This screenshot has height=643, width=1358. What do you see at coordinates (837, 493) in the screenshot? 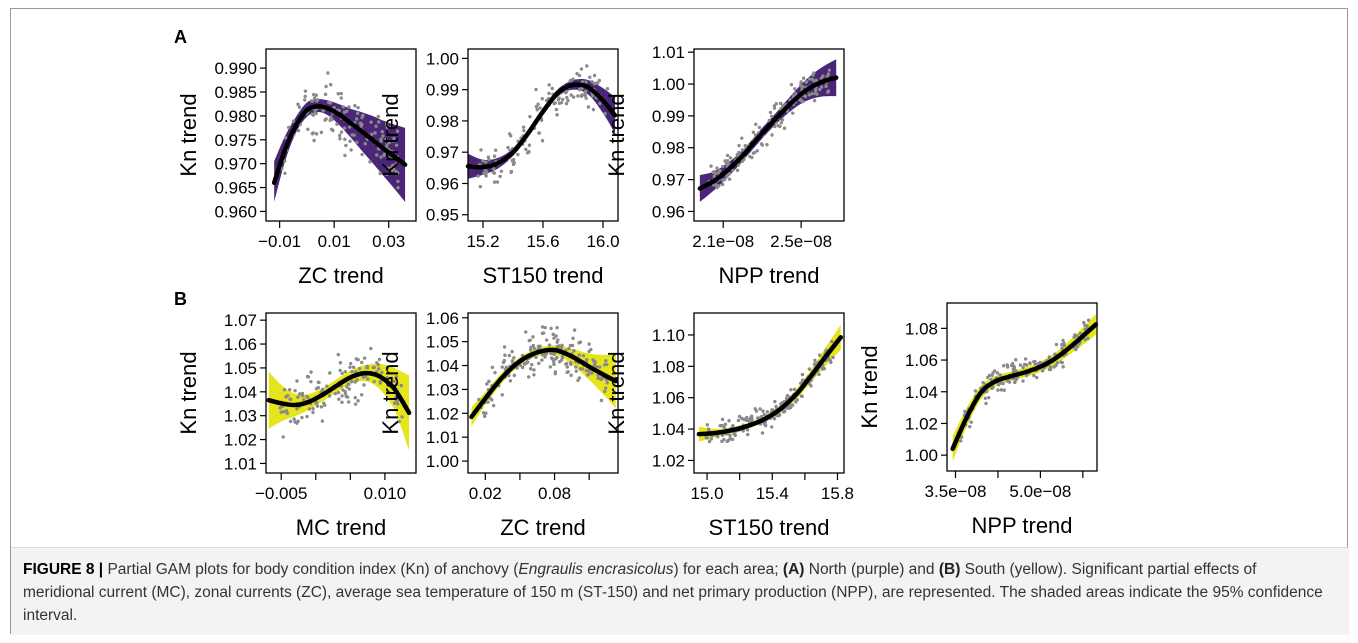
I see `x-tick-label: 15.8` at bounding box center [837, 493].